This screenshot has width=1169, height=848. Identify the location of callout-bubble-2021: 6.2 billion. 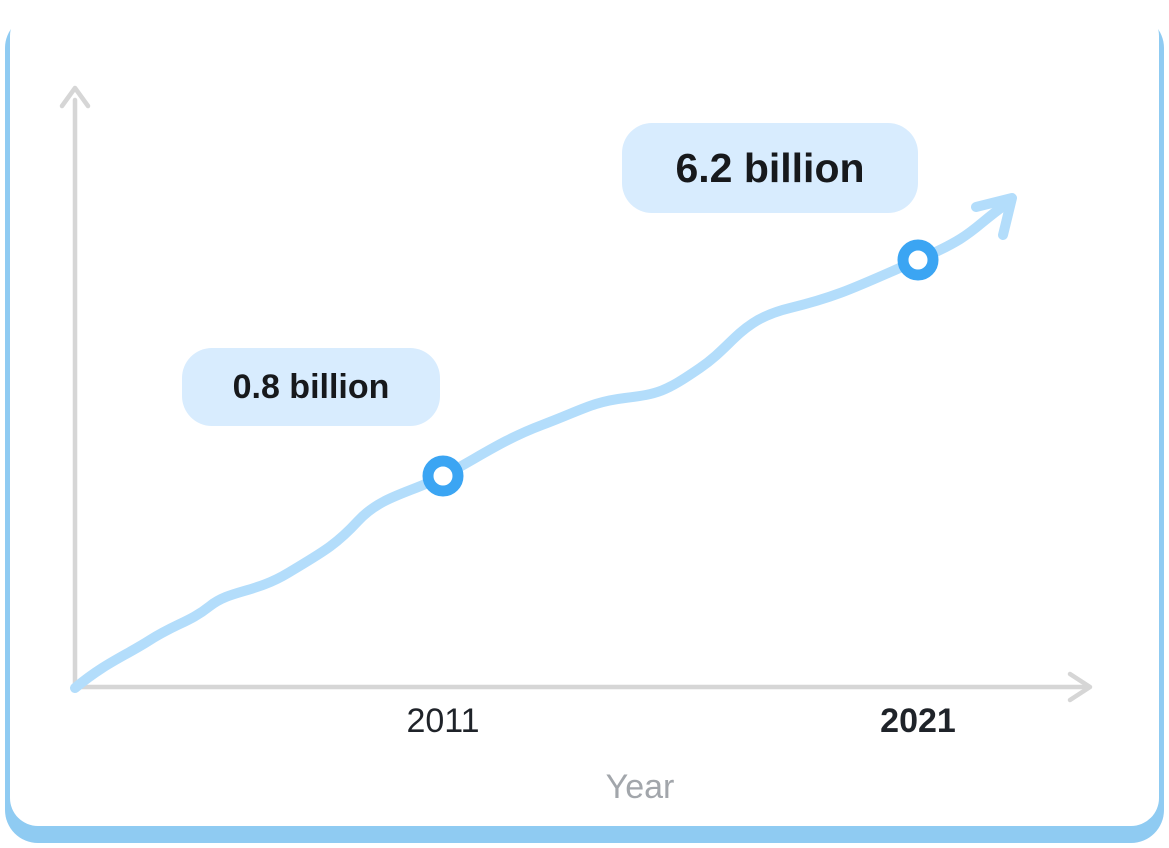
(770, 168).